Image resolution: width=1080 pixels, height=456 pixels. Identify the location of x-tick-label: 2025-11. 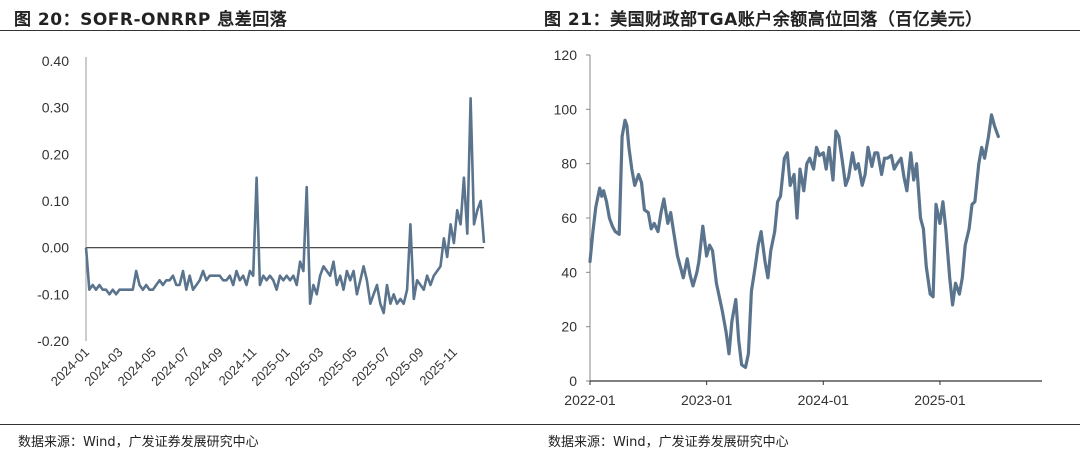
(438, 367).